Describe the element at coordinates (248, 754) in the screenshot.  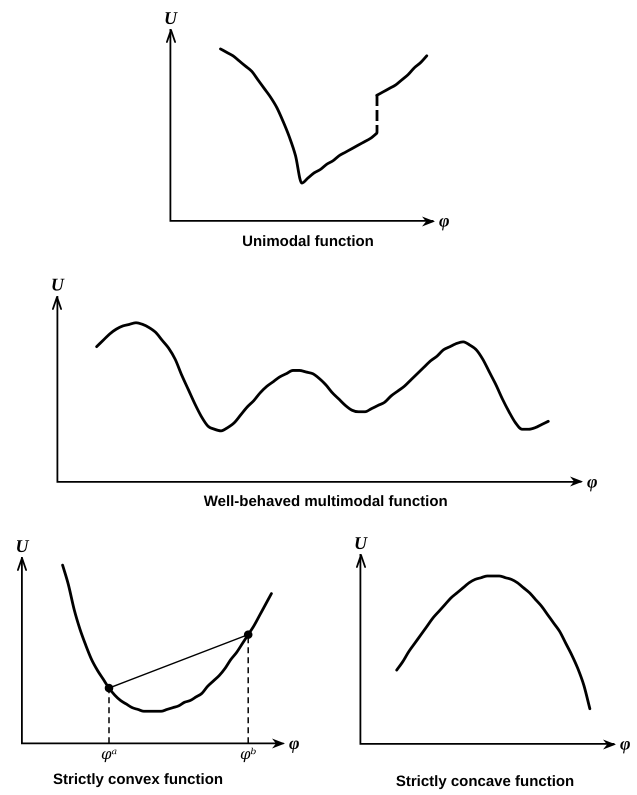
I see `x-tick-label: φᵇ` at that location.